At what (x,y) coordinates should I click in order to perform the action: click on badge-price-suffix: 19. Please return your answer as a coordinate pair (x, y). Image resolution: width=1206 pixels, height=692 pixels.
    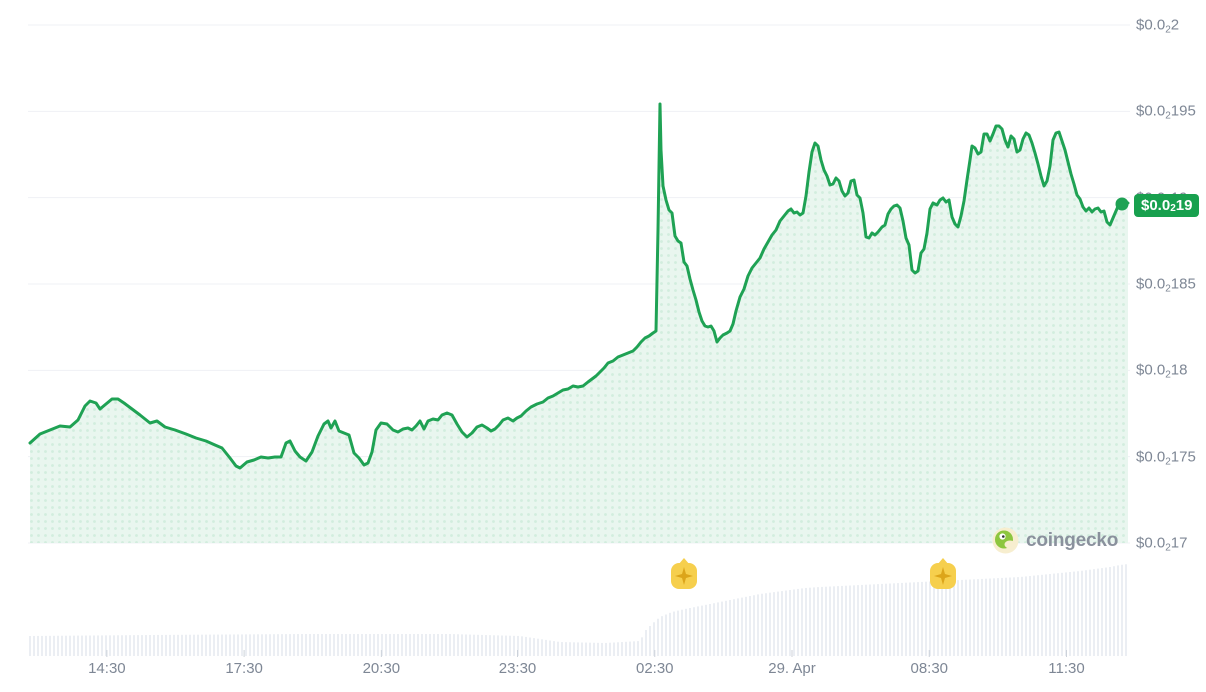
    Looking at the image, I should click on (1184, 205).